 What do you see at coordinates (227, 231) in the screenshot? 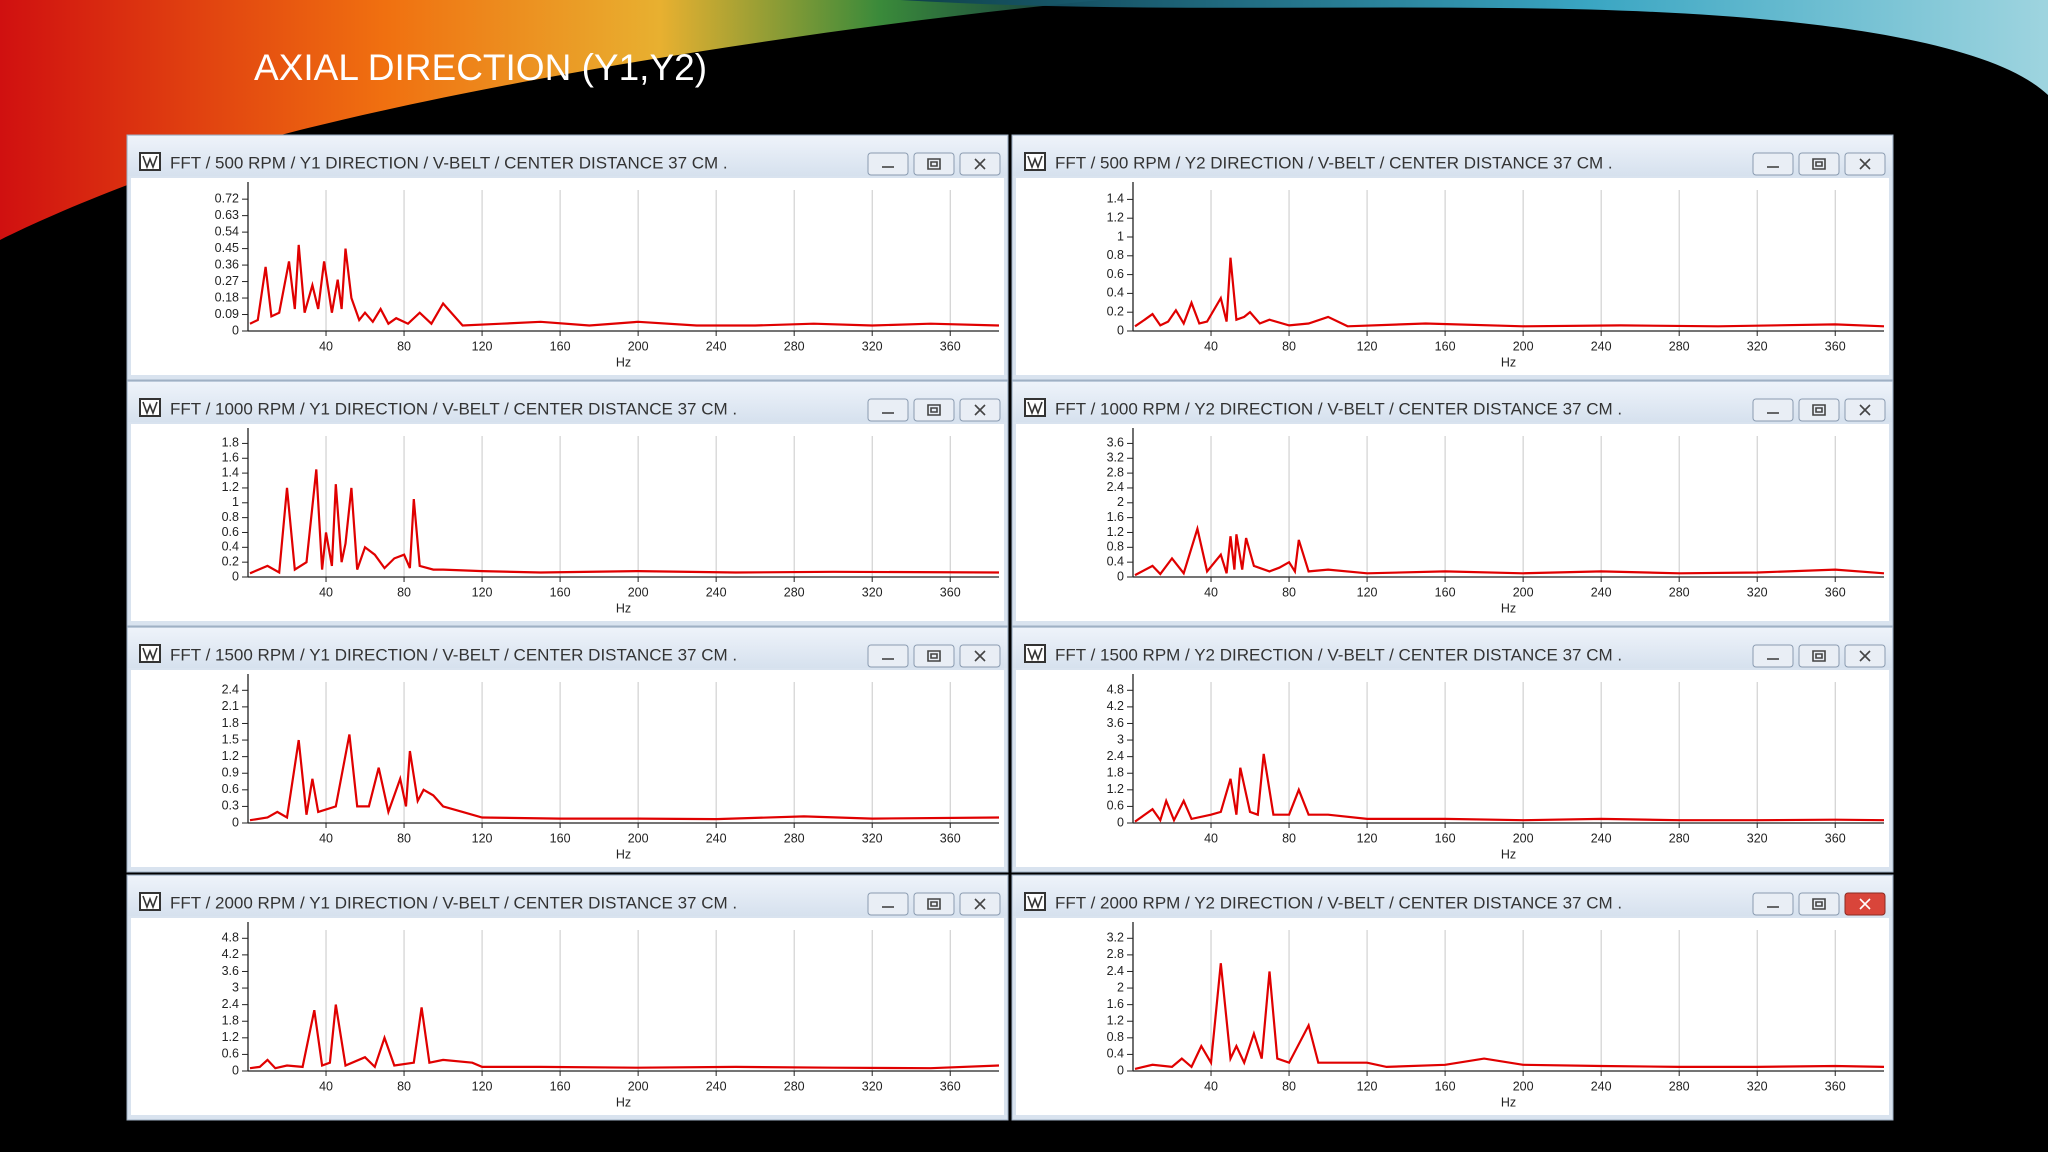
I see `y-tick-label: 0.54` at bounding box center [227, 231].